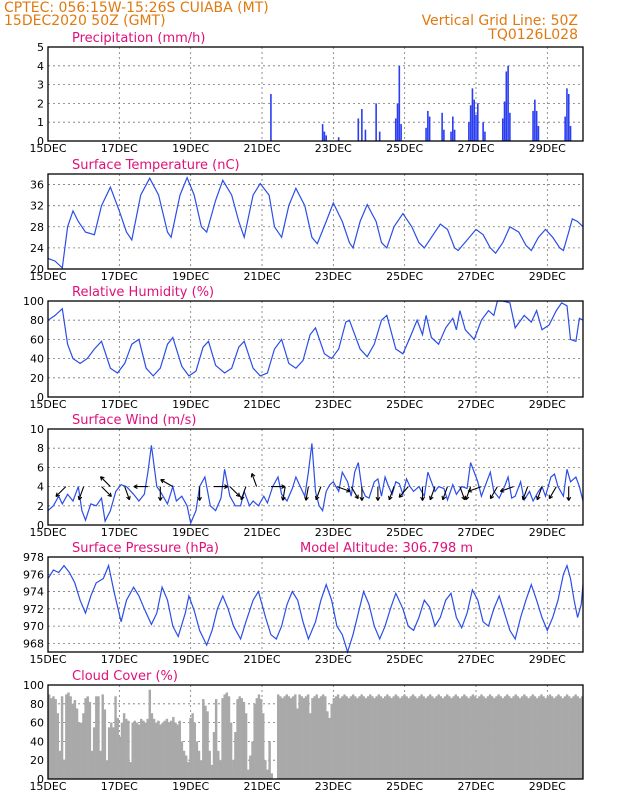  Describe the element at coordinates (547, 786) in the screenshot. I see `cloud-cover-xtick-label: 29DEC` at that location.